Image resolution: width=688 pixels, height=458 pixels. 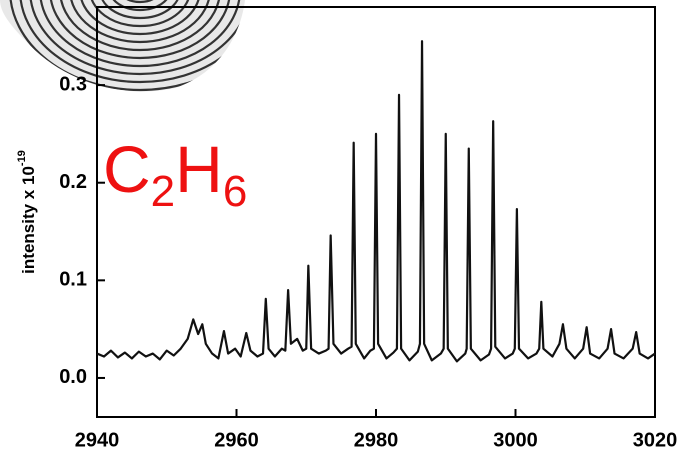 I want to click on y-axis-label: intensity x 10-19, so click(x=27, y=212).